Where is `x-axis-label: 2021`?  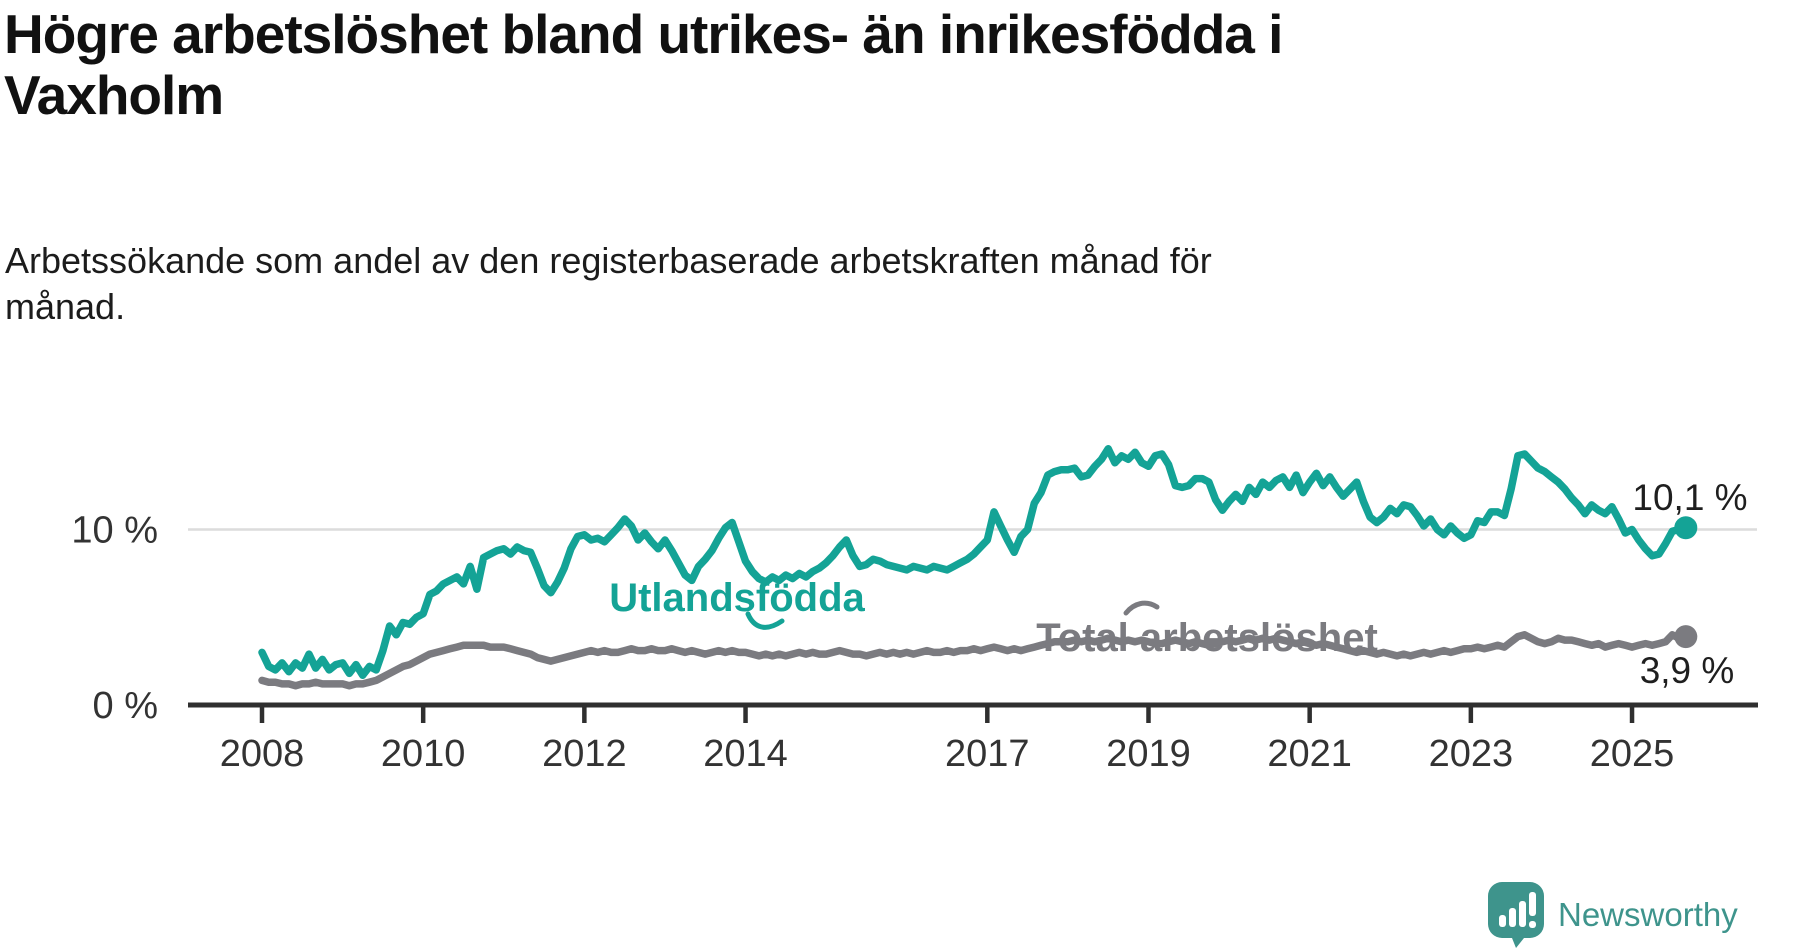
x-axis-label: 2021 is located at coordinates (1309, 754).